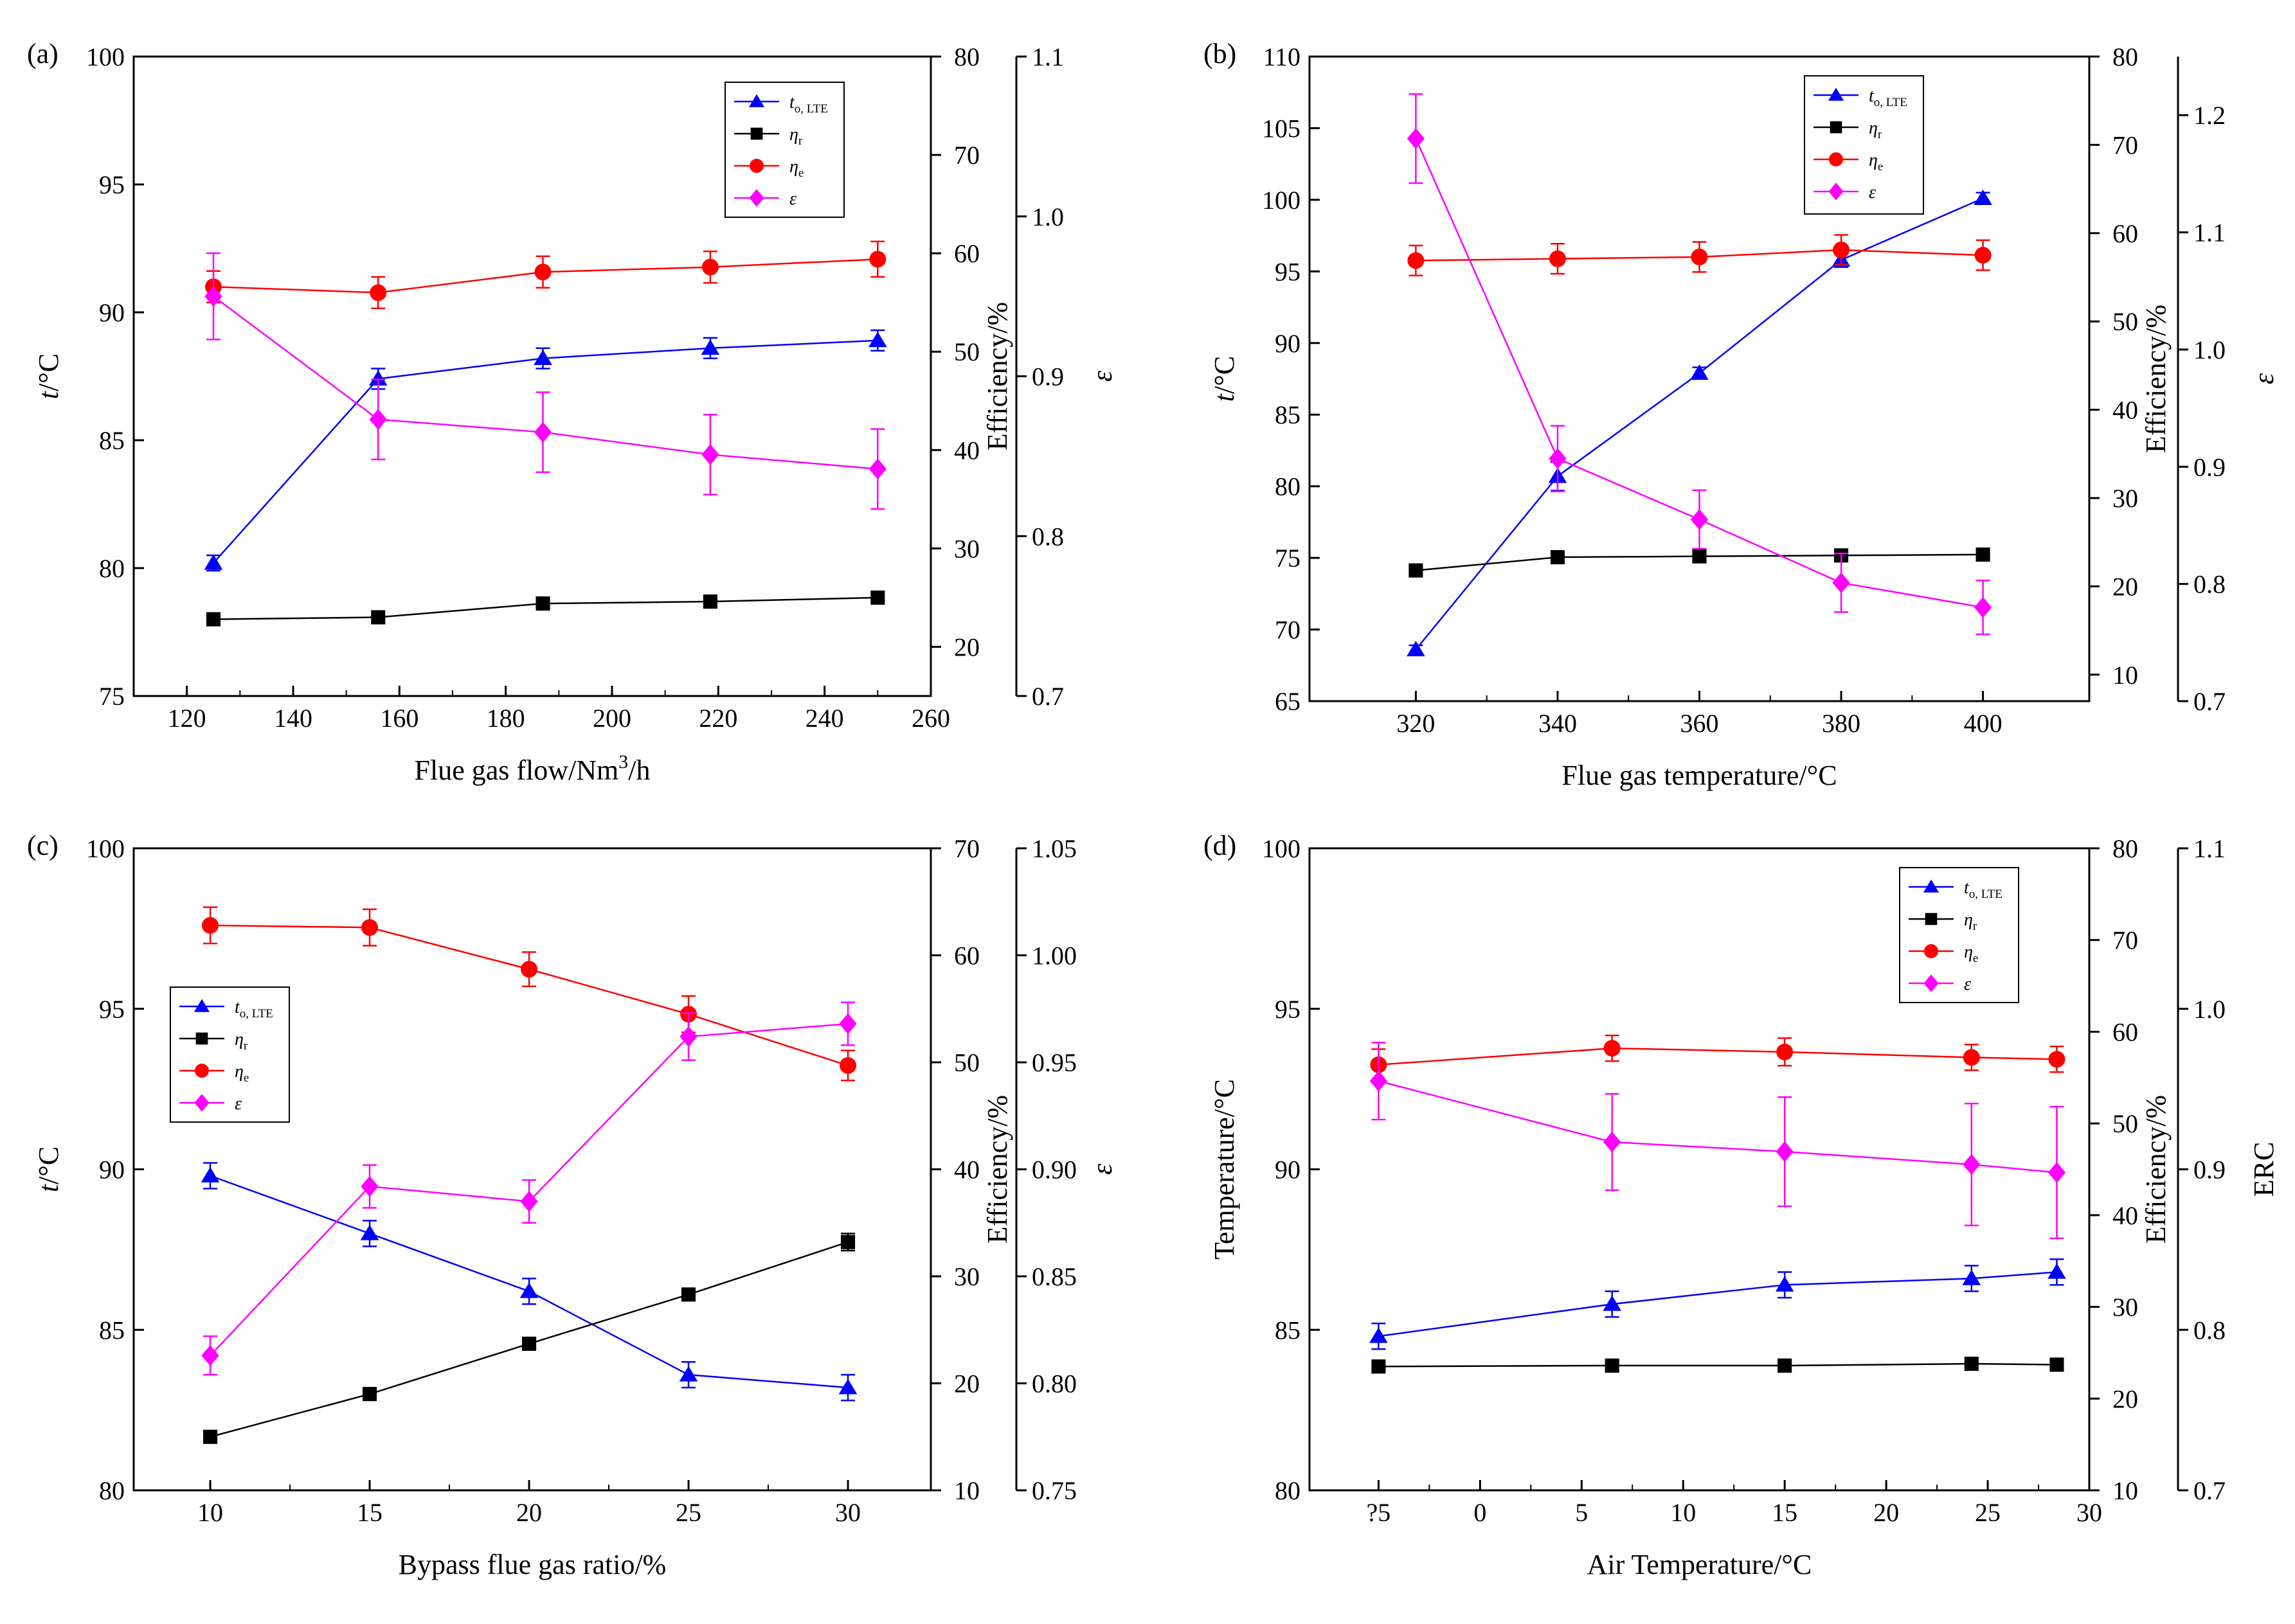 The height and width of the screenshot is (1624, 2295). Describe the element at coordinates (1225, 1169) in the screenshot. I see `y1-axis-label: Temperature/°C` at that location.